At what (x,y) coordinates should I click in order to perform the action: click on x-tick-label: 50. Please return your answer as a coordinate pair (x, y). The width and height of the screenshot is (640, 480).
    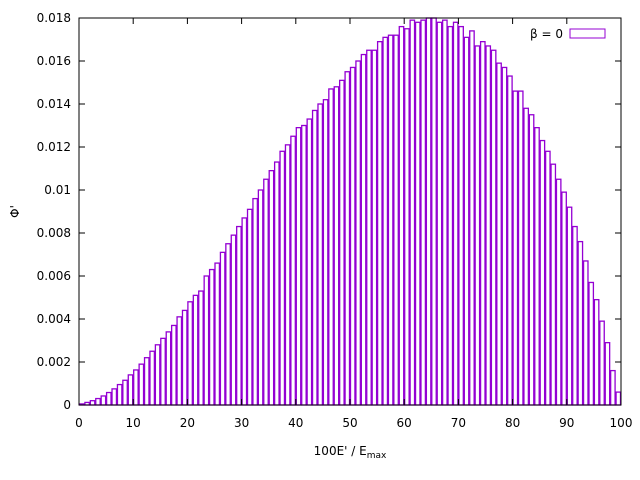
    Looking at the image, I should click on (349, 423).